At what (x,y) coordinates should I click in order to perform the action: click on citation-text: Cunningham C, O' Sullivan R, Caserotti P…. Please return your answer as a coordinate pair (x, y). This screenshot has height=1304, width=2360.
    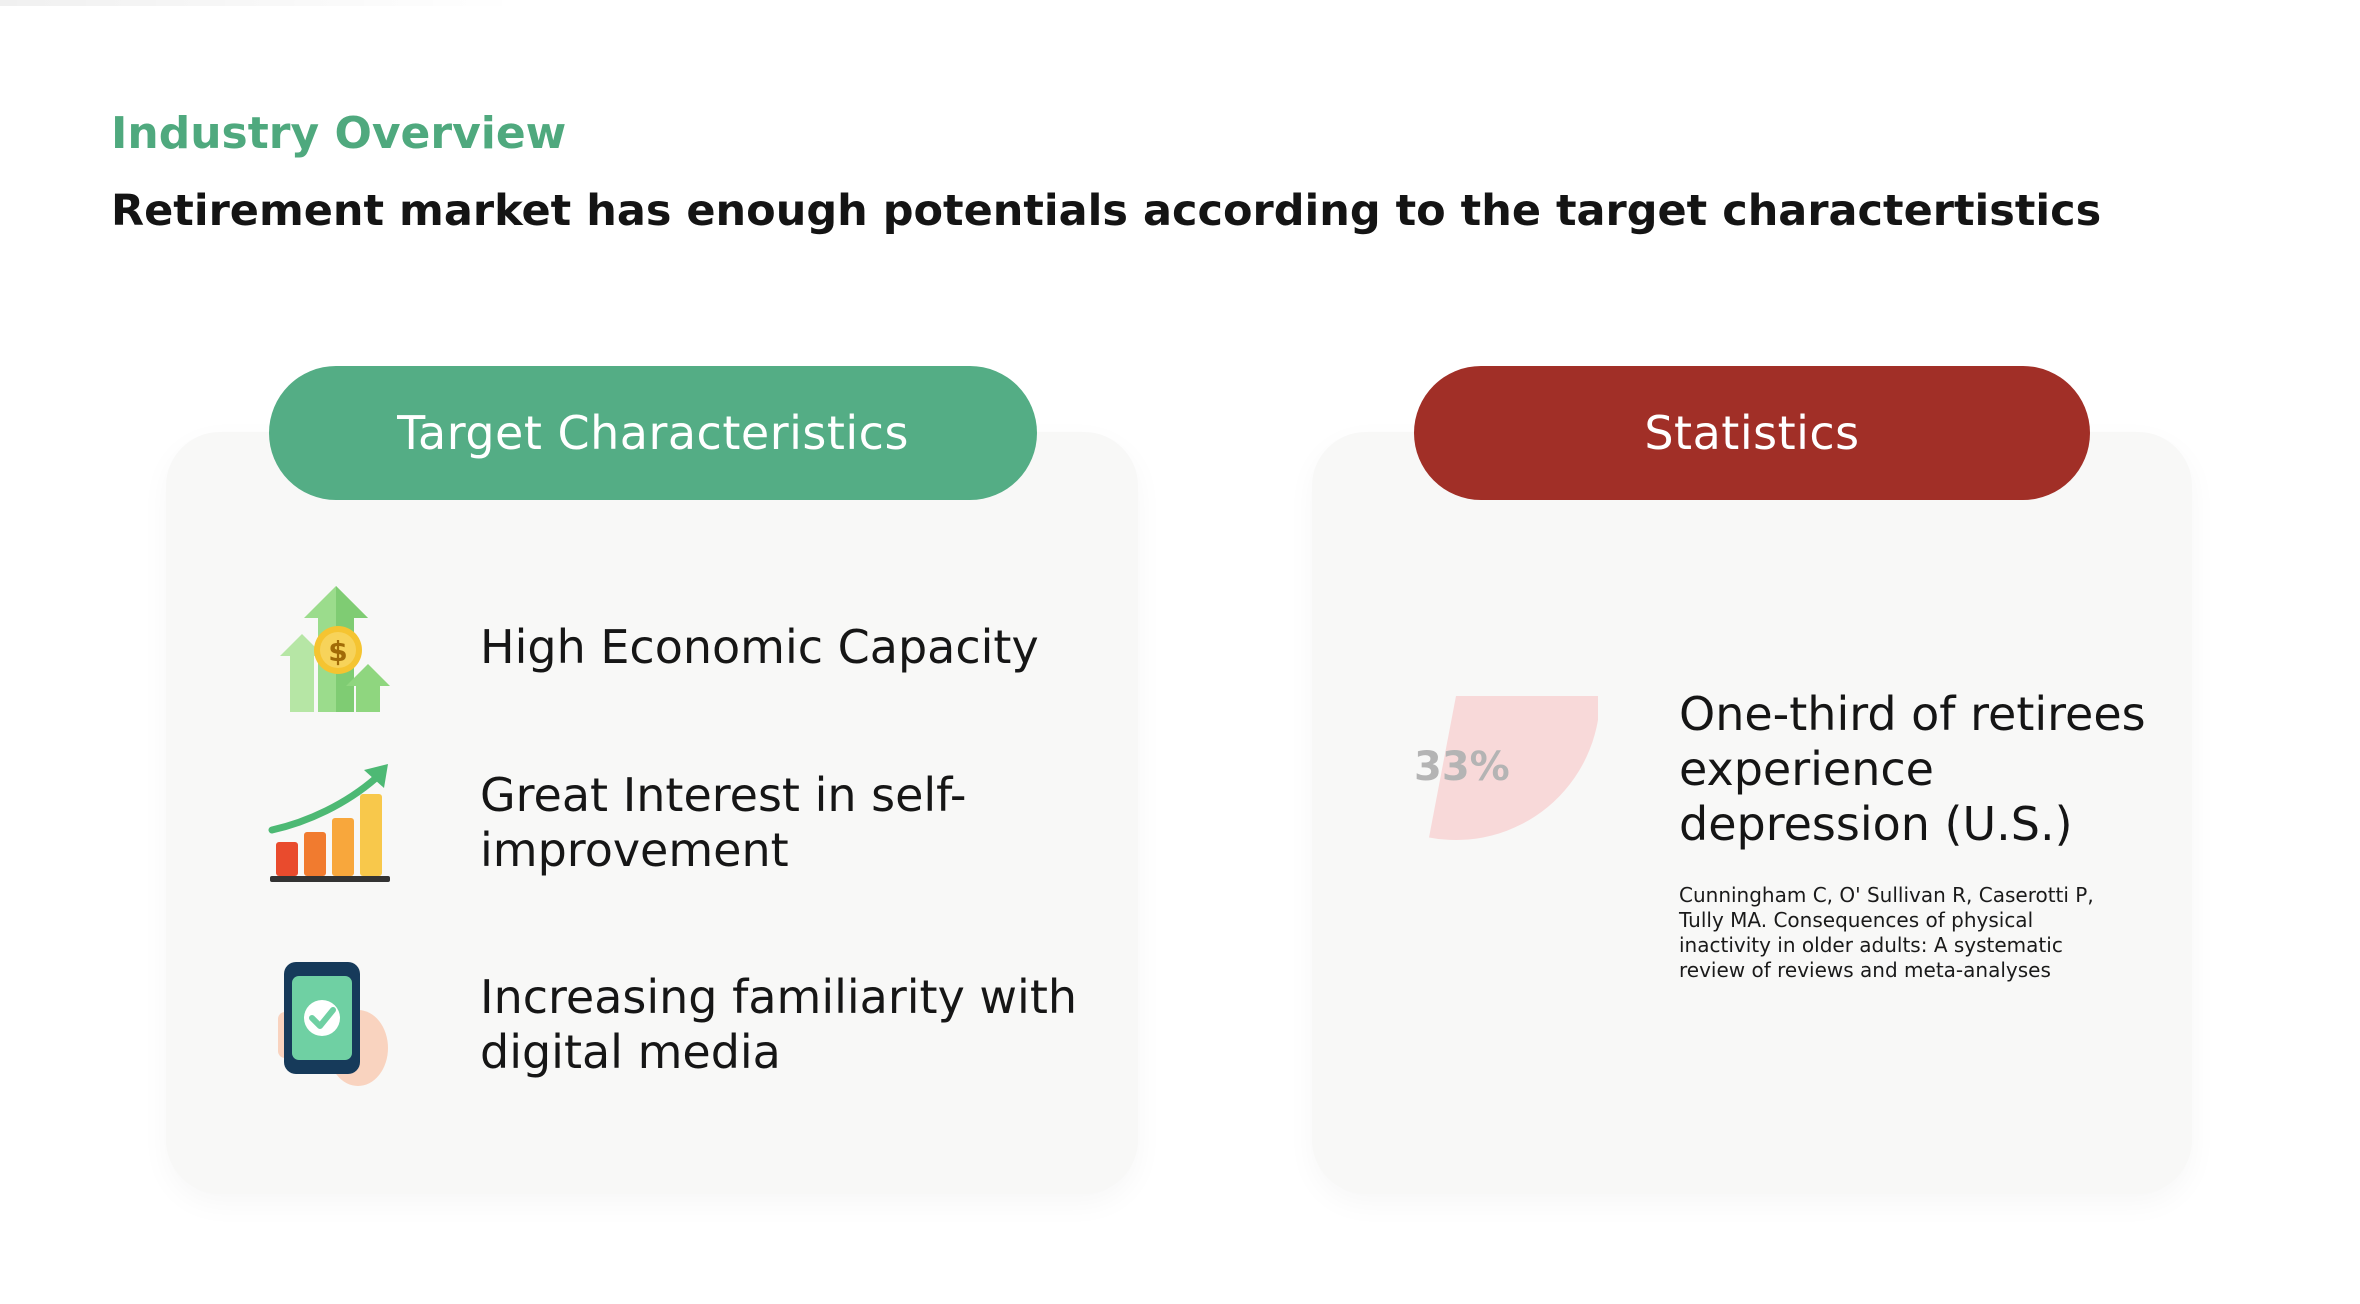
    Looking at the image, I should click on (1886, 932).